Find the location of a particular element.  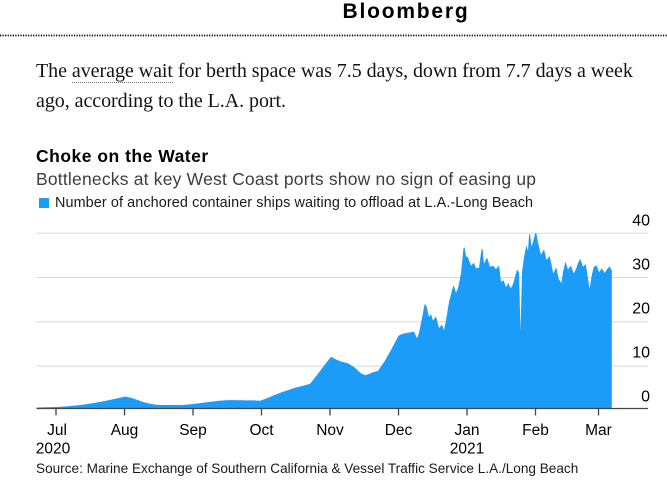

svg-text: Jan is located at coordinates (467, 430).